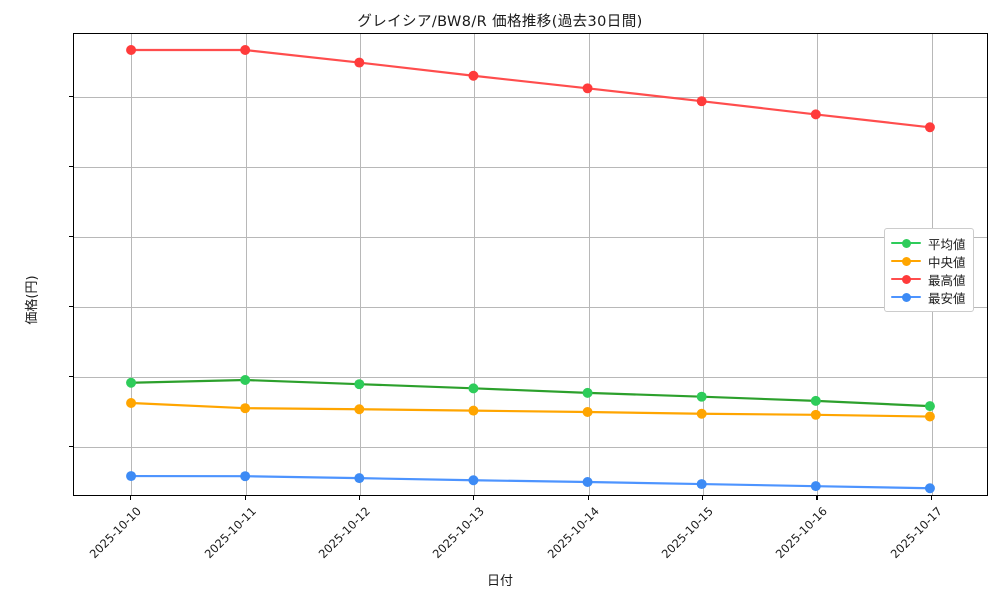 Image resolution: width=1000 pixels, height=600 pixels. I want to click on chart-title: グレイシア/BW8/R 価格推移(過去30日間), so click(500, 22).